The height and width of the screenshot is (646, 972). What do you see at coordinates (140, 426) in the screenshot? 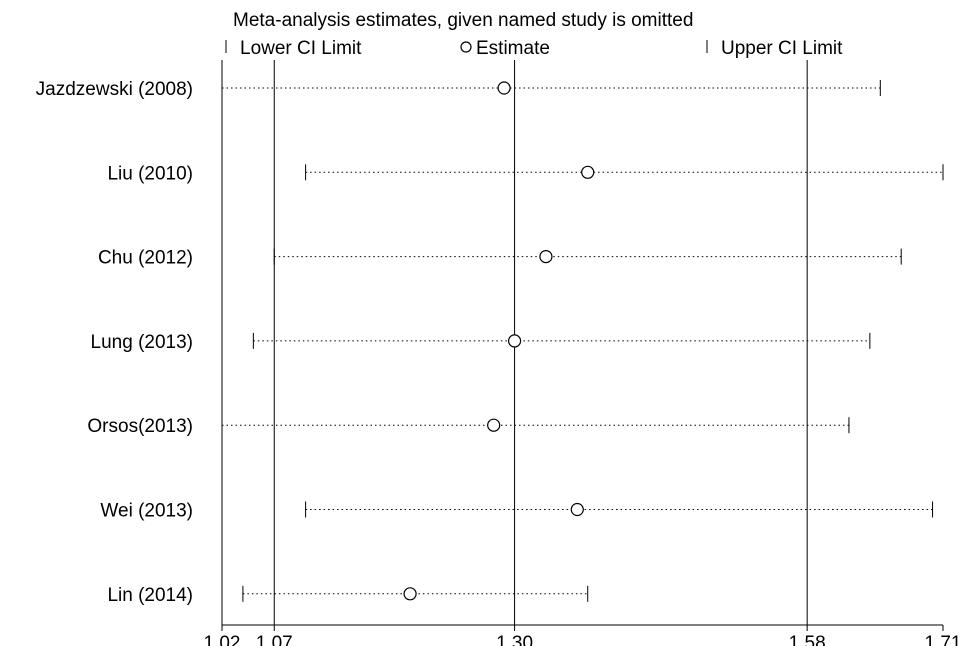
I see `study-label: Orsos(2013)` at bounding box center [140, 426].